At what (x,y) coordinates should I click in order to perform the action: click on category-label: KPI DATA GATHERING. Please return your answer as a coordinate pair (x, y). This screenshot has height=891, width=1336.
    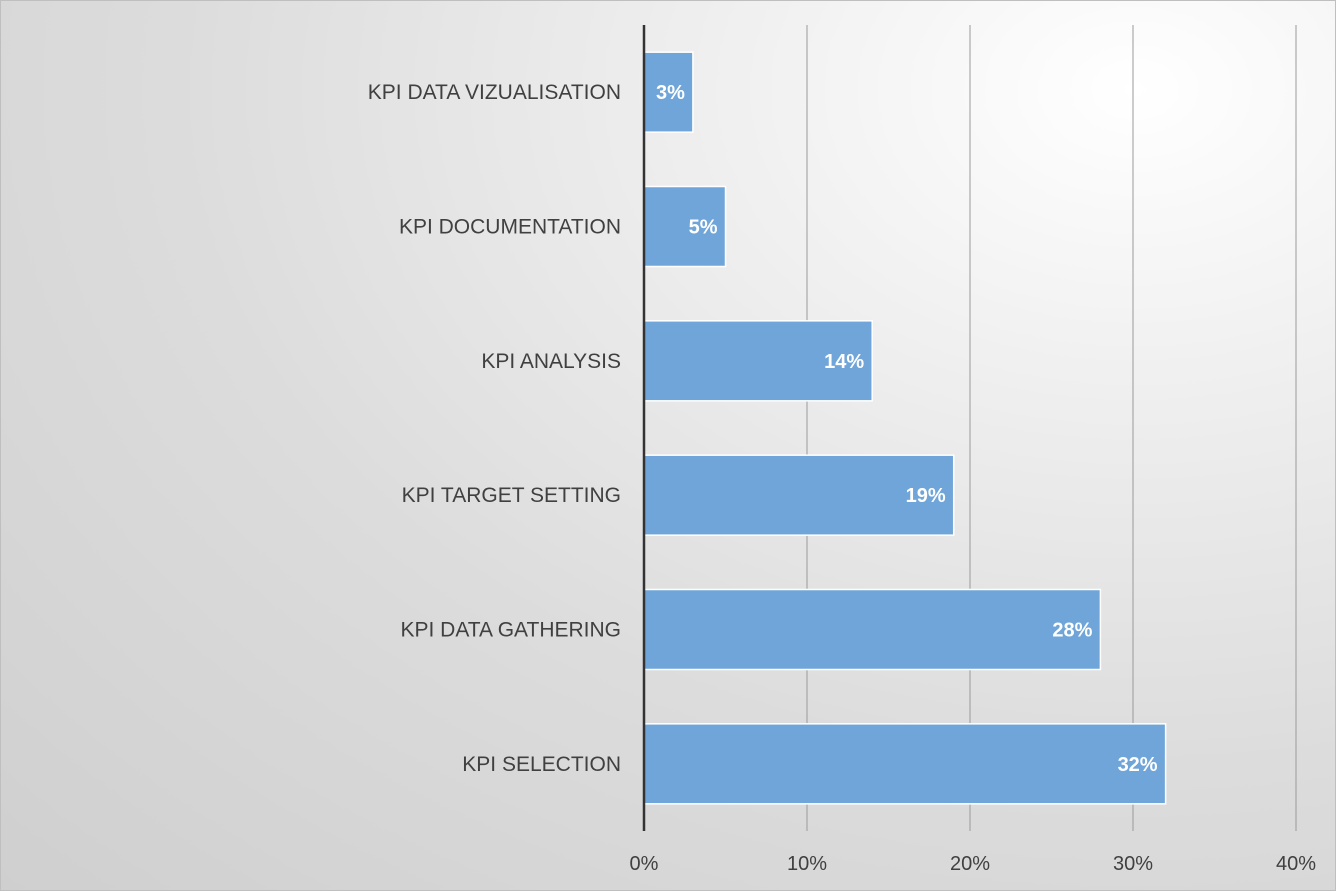
    Looking at the image, I should click on (510, 630).